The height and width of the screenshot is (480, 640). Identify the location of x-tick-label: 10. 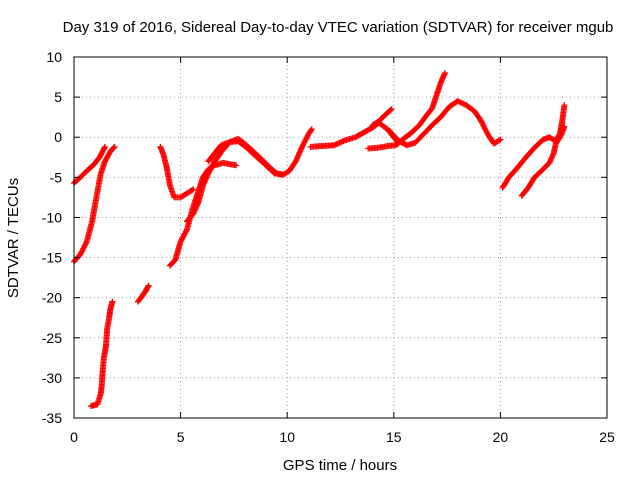
(287, 437).